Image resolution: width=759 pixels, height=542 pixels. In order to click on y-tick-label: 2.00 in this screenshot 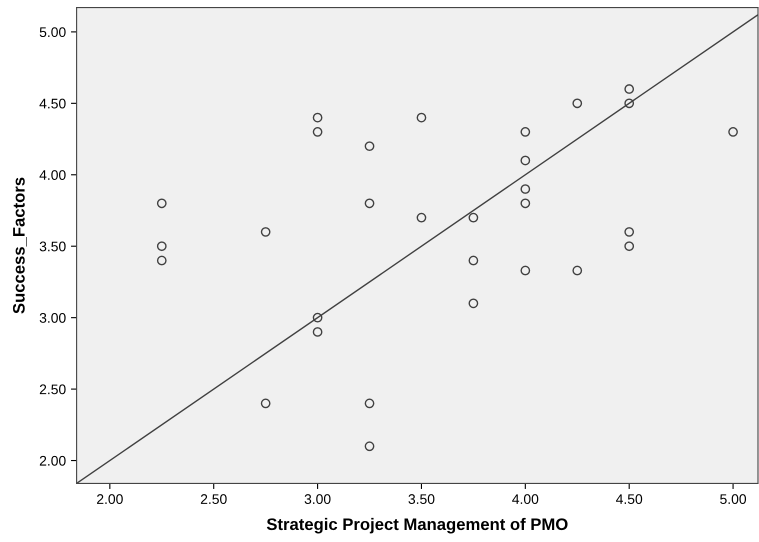, I will do `click(53, 461)`.